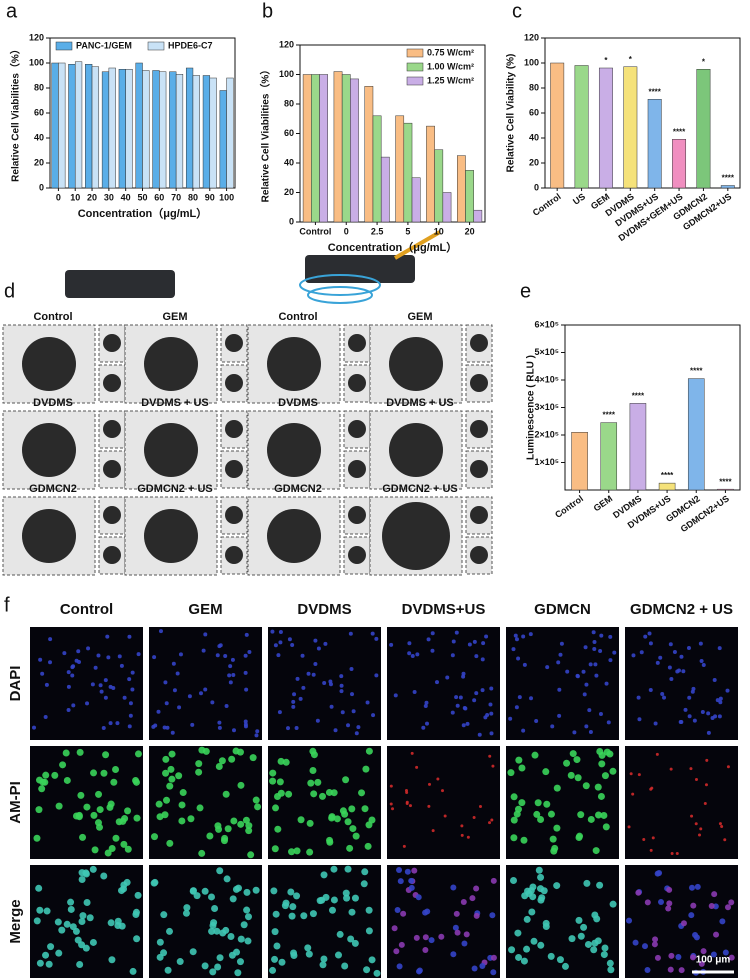  I want to click on image-label: Control, so click(297, 317).